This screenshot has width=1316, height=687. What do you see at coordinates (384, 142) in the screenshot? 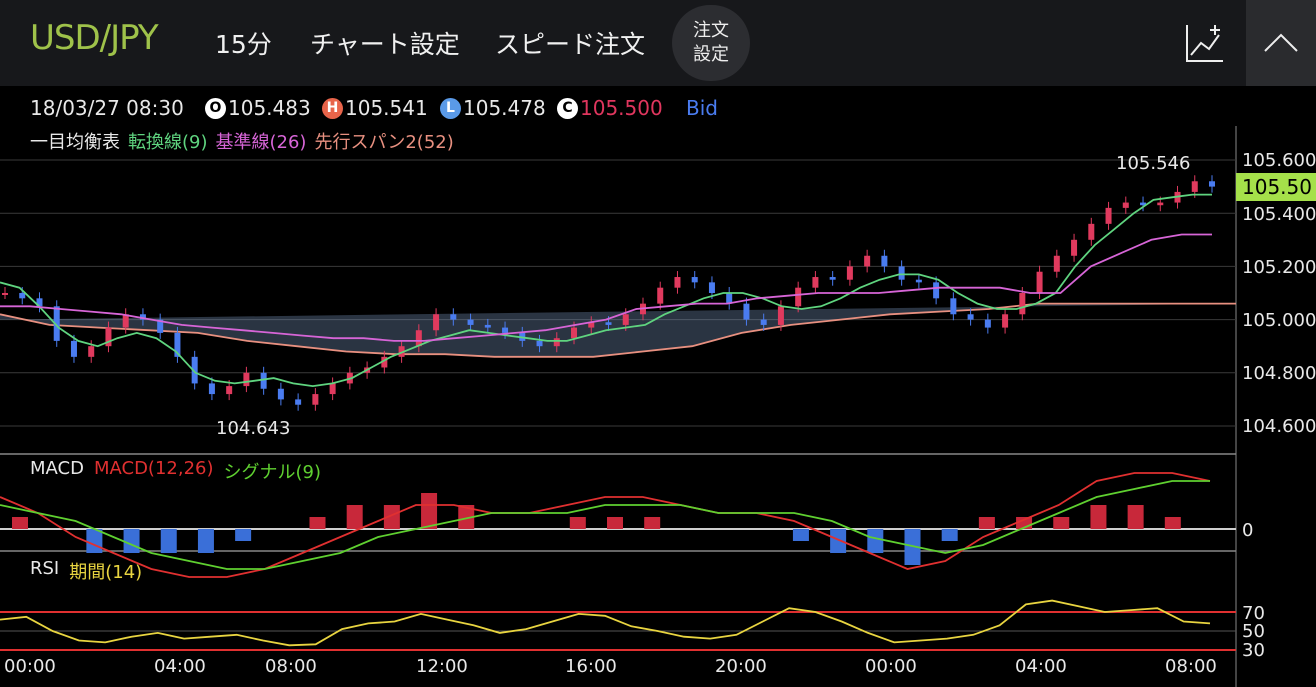
I see `span2-label: 先行スパン2(52)` at bounding box center [384, 142].